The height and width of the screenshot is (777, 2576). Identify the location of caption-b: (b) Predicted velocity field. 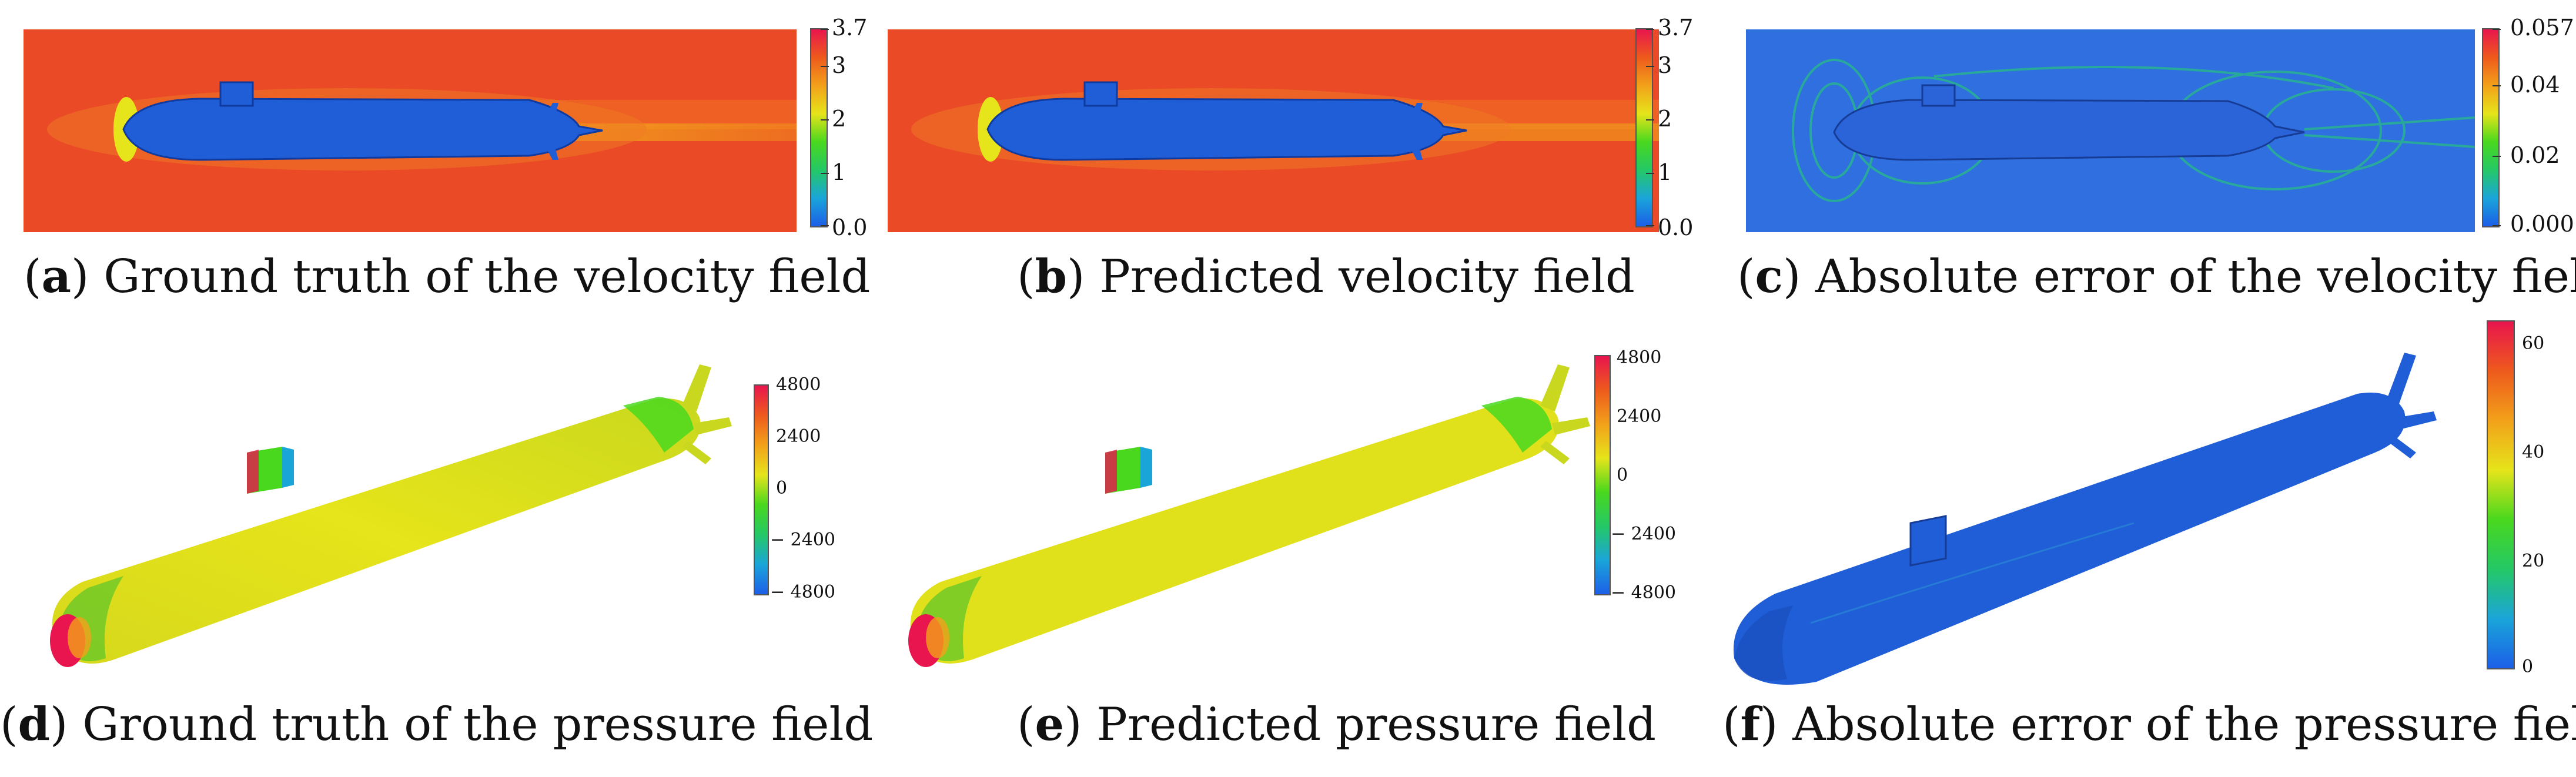
(1326, 276).